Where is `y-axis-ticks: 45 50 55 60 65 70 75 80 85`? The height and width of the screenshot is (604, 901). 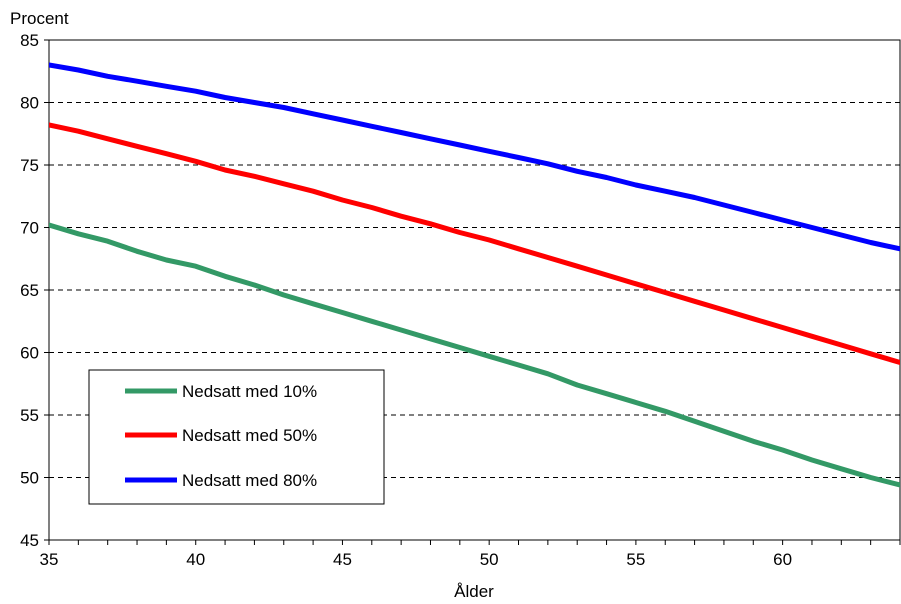
y-axis-ticks: 45 50 55 60 65 70 75 80 85 is located at coordinates (34, 290).